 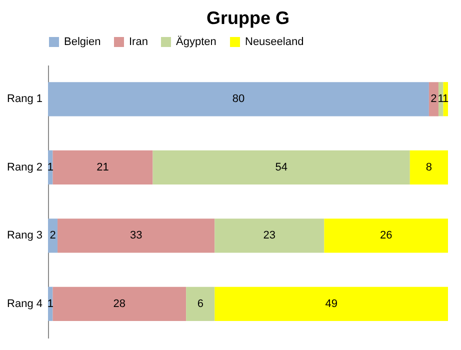 I want to click on y-tick-label: Rang 1, so click(x=24, y=99).